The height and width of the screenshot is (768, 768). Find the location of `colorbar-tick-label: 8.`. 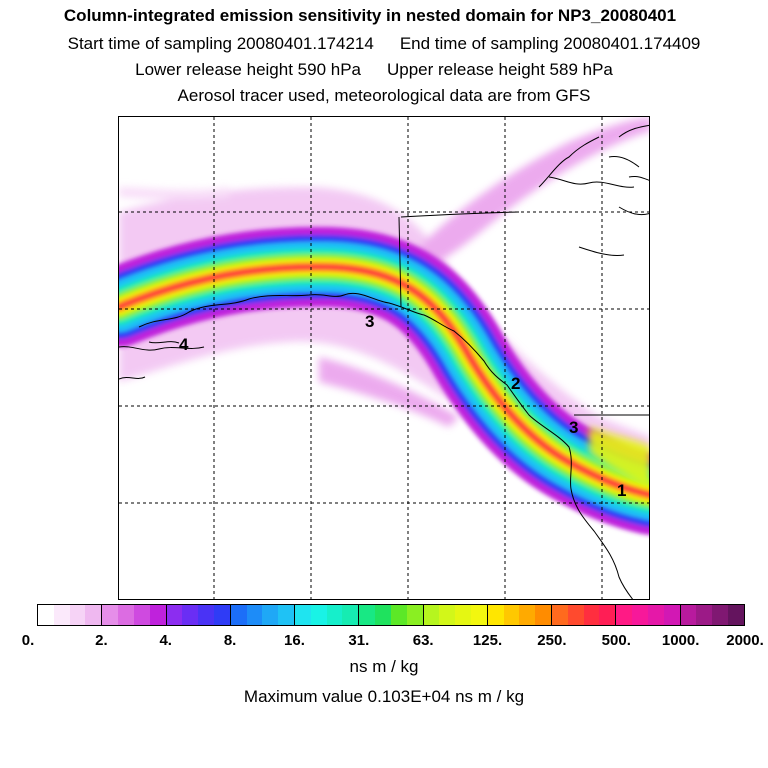

colorbar-tick-label: 8. is located at coordinates (230, 640).